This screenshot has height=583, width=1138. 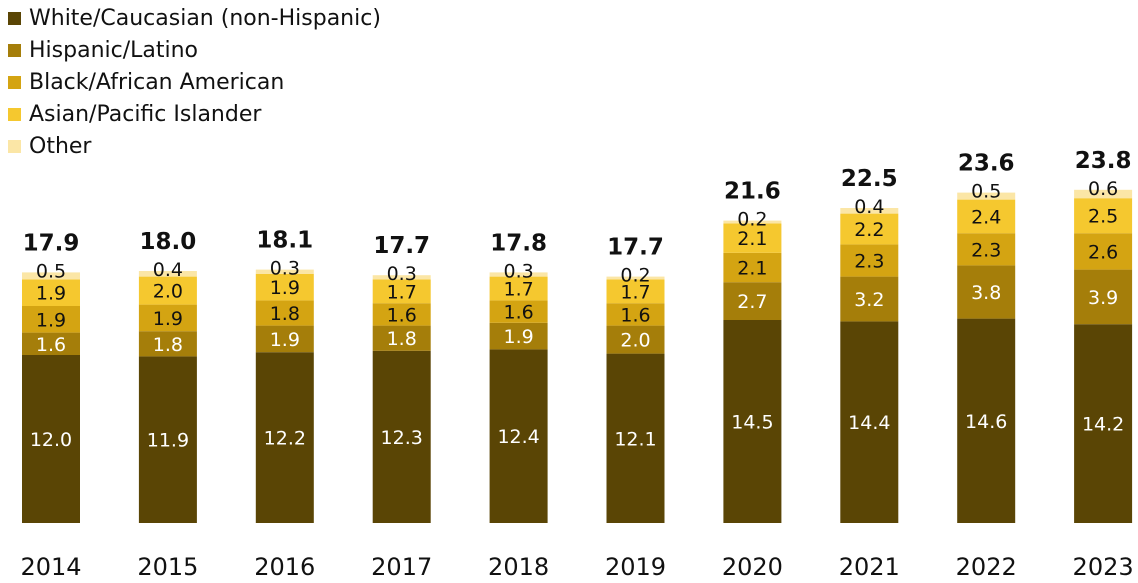 What do you see at coordinates (518, 243) in the screenshot?
I see `total-label: 17.8` at bounding box center [518, 243].